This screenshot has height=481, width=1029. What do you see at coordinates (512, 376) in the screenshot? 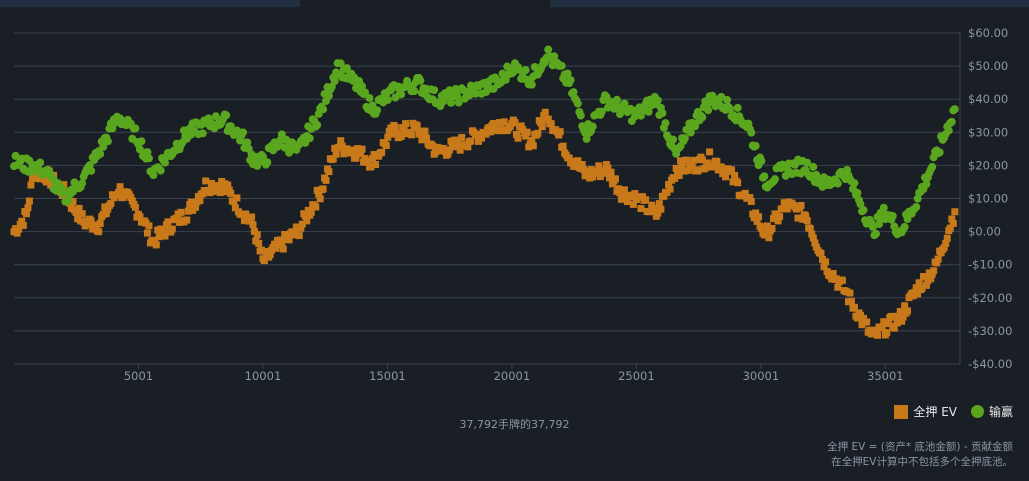
I see `x-tick-label: 20001` at bounding box center [512, 376].